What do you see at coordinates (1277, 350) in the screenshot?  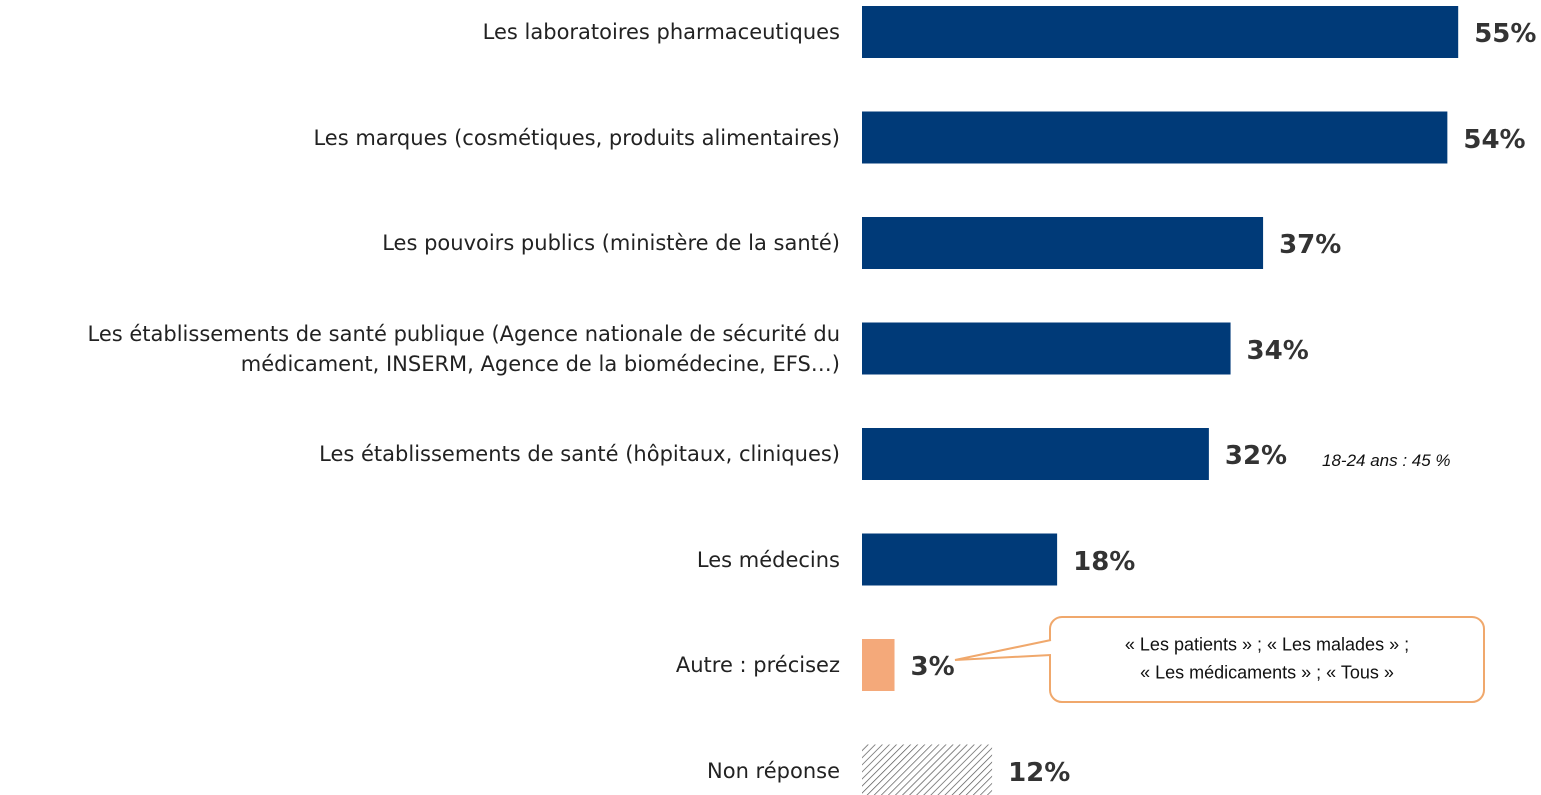 I see `value-label: 34%` at bounding box center [1277, 350].